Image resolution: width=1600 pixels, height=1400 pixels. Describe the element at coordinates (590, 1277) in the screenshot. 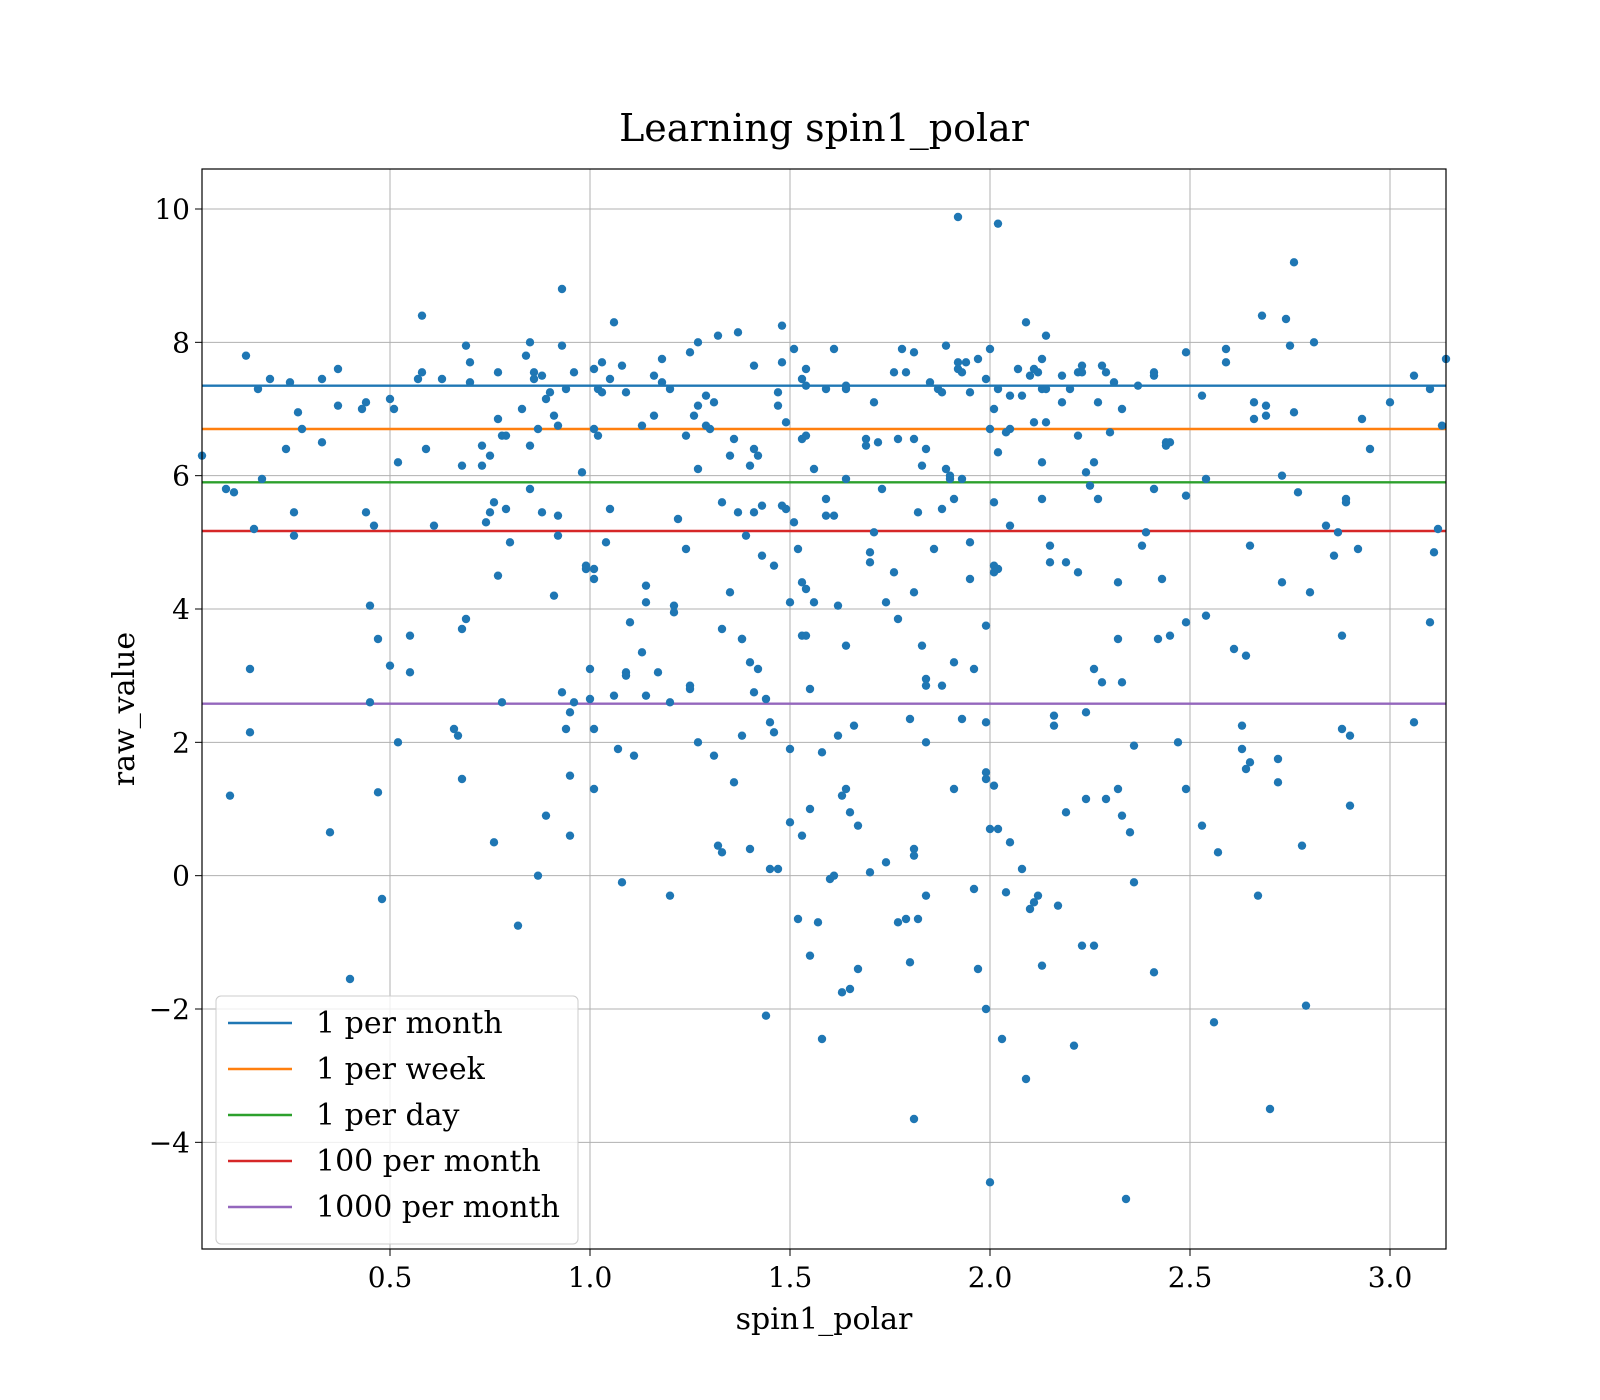

I see `x-tick-label: 1.0` at that location.